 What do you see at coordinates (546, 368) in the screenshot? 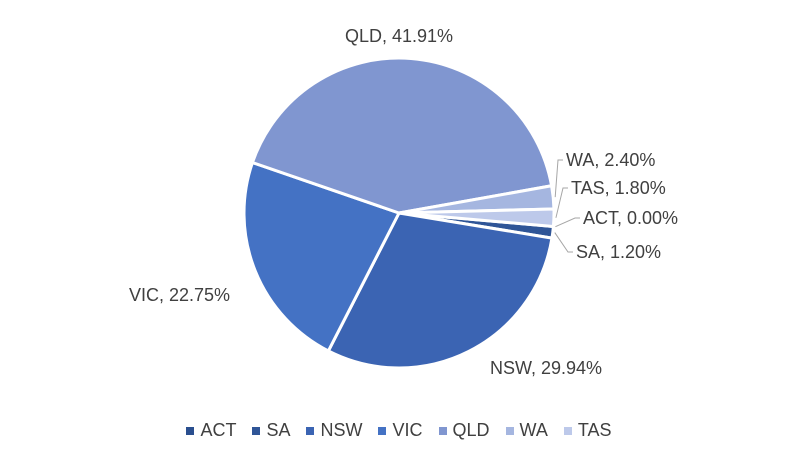
I see `data-label-nsw: NSW, 29.94%` at bounding box center [546, 368].